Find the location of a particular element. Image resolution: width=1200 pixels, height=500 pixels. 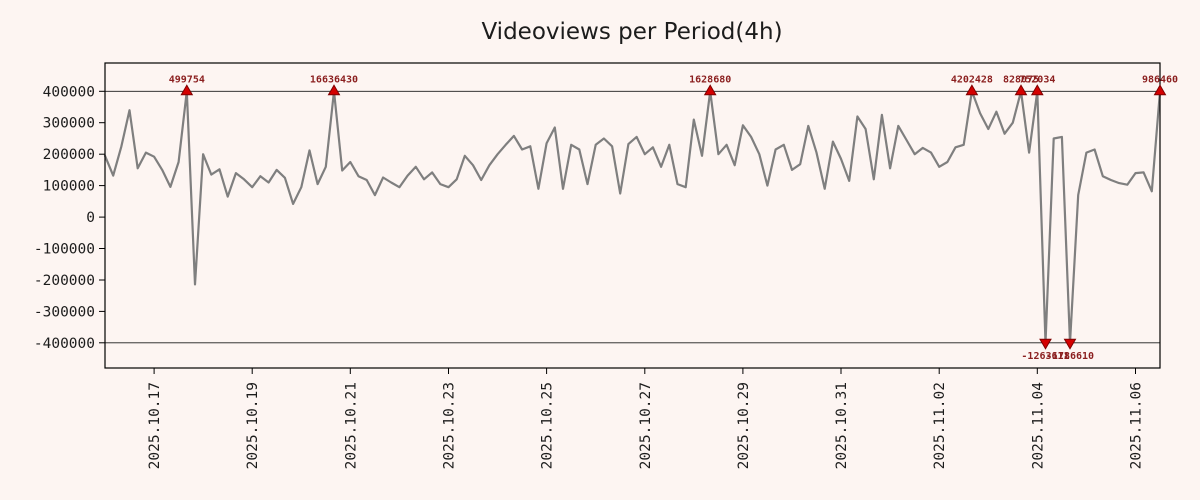

x-tick-label: 2025.10.29 is located at coordinates (744, 425).